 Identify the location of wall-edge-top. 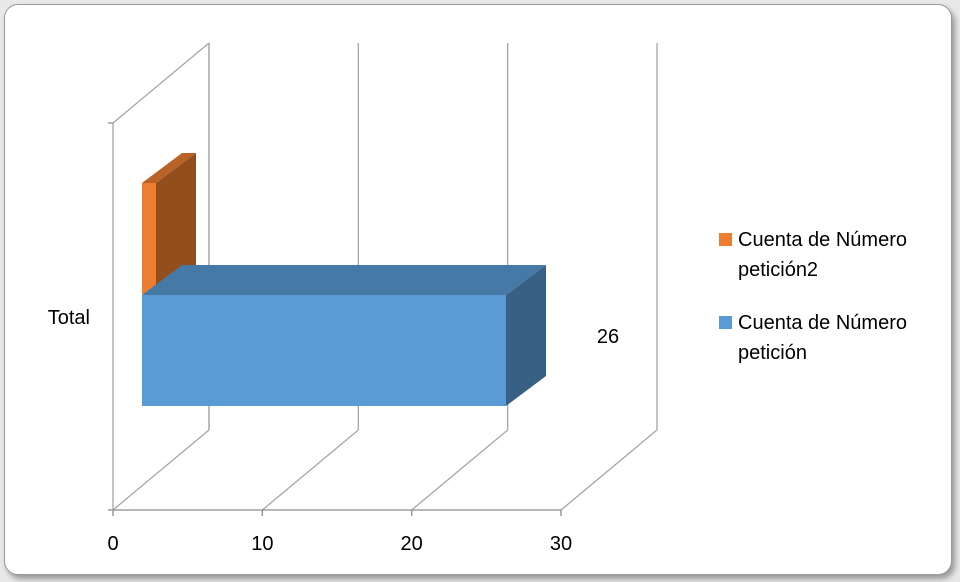
(161, 83).